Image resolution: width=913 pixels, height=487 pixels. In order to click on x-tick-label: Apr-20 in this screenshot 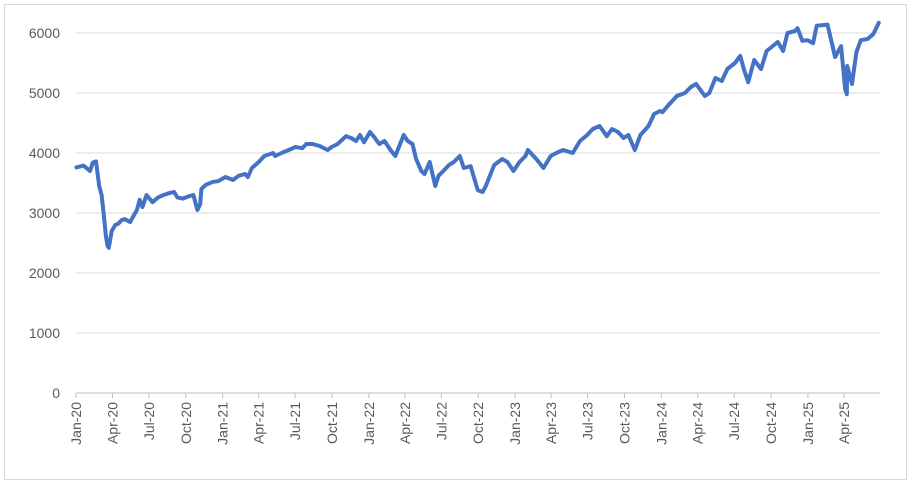, I will do `click(112, 423)`.